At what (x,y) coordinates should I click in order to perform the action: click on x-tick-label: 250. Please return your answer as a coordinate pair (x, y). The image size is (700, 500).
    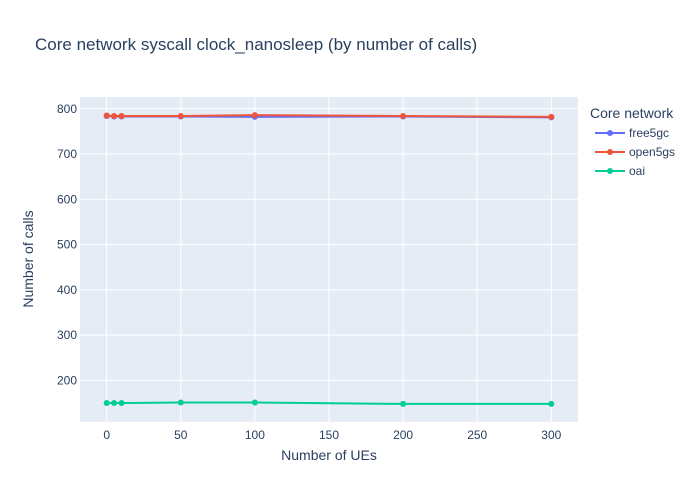
    Looking at the image, I should click on (477, 435).